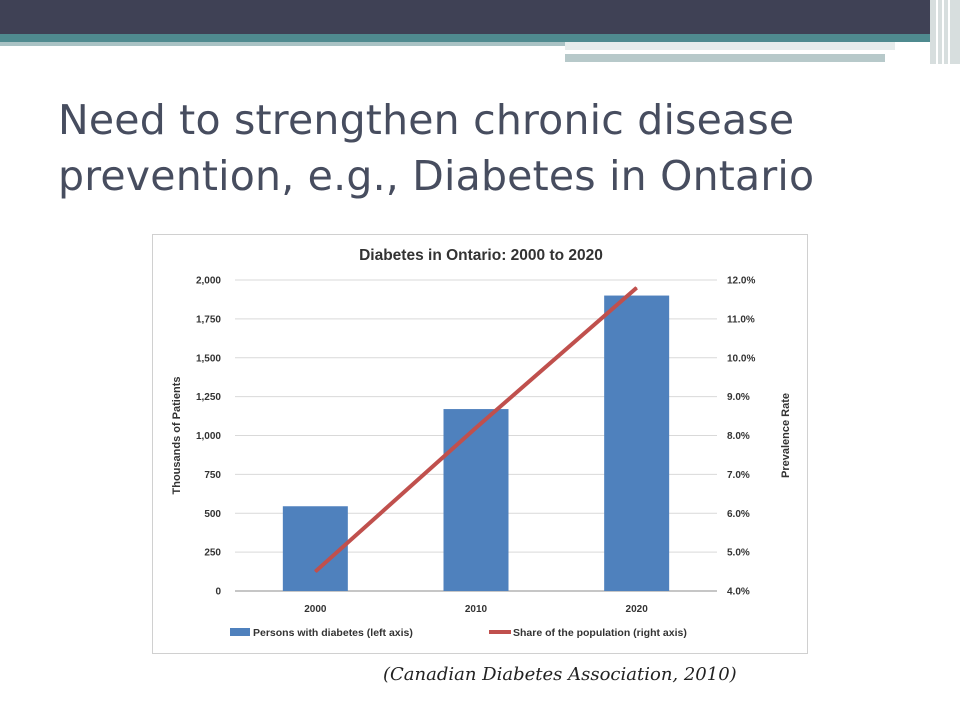  I want to click on y-right-tick-label: 8.0%, so click(738, 436).